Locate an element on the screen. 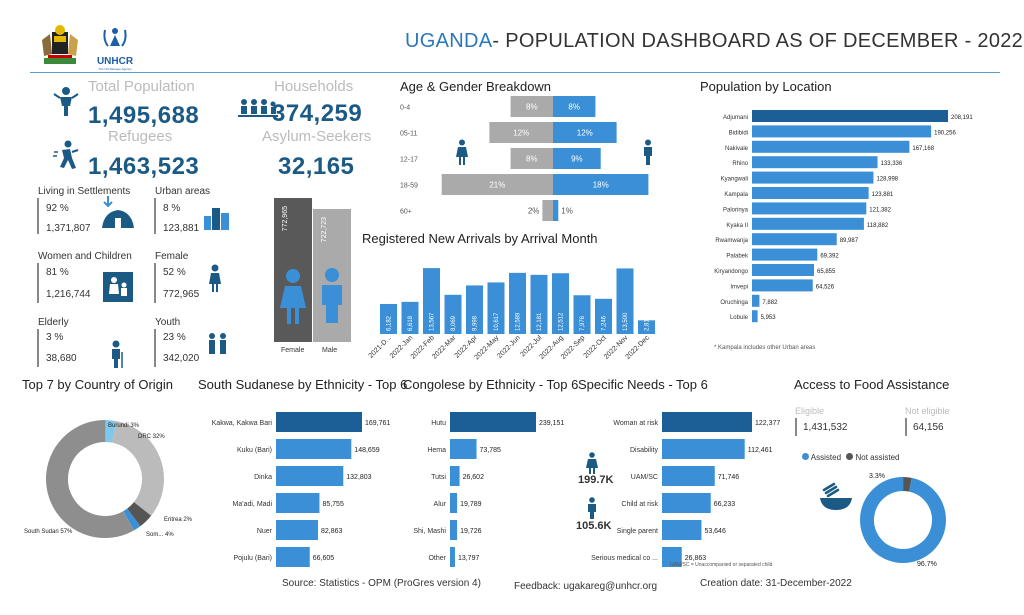  needschart-value-label: 53,646 is located at coordinates (715, 531).